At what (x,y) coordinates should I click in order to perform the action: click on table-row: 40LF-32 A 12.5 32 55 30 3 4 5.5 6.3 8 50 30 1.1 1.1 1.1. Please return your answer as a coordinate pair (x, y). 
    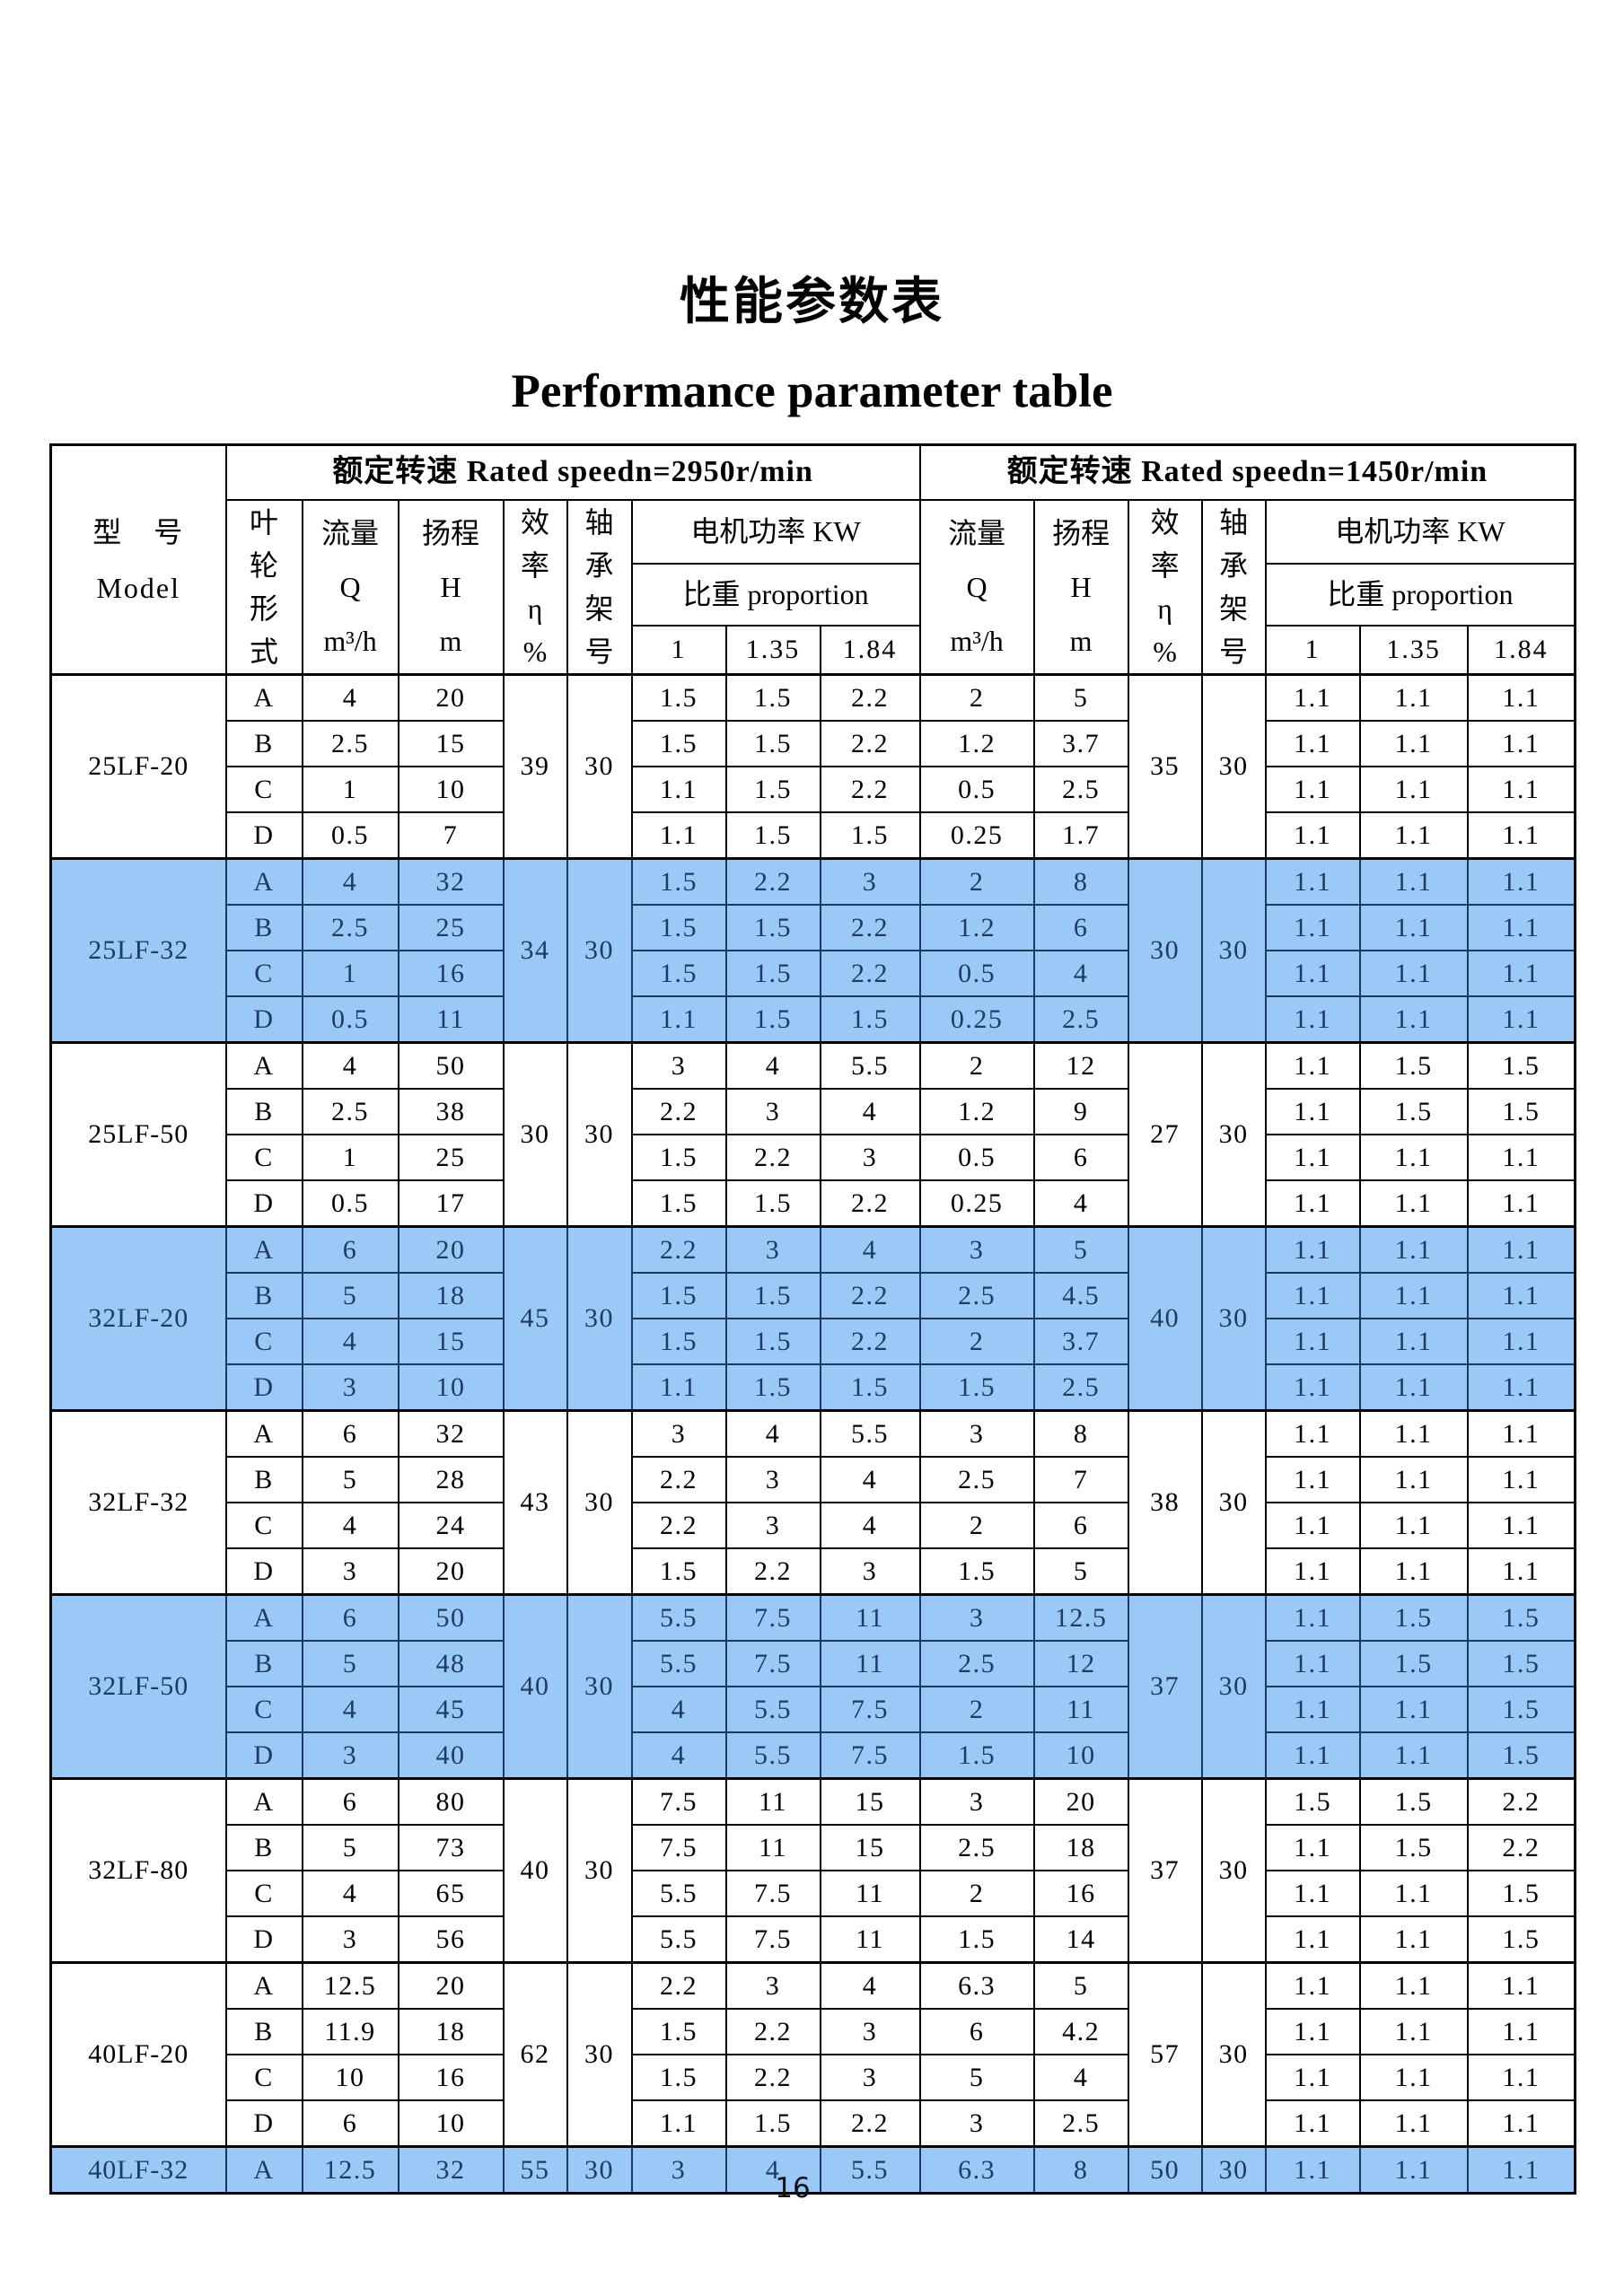
    Looking at the image, I should click on (812, 2170).